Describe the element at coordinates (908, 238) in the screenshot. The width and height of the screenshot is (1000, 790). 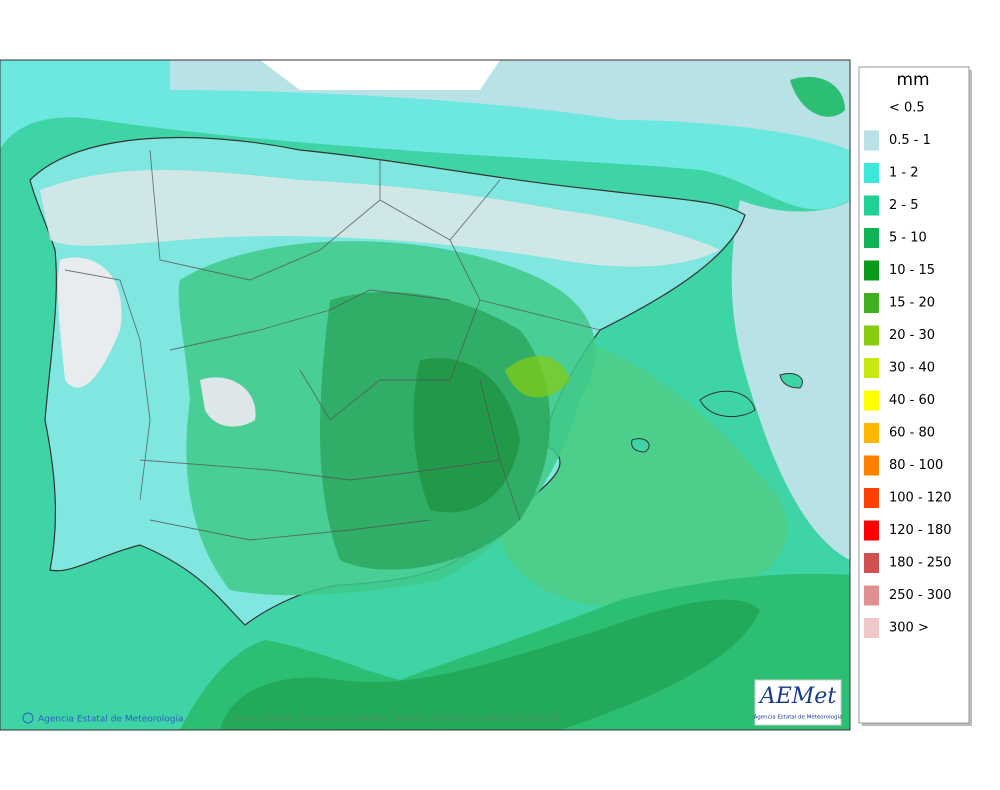
I see `legend-label: 5 - 10` at that location.